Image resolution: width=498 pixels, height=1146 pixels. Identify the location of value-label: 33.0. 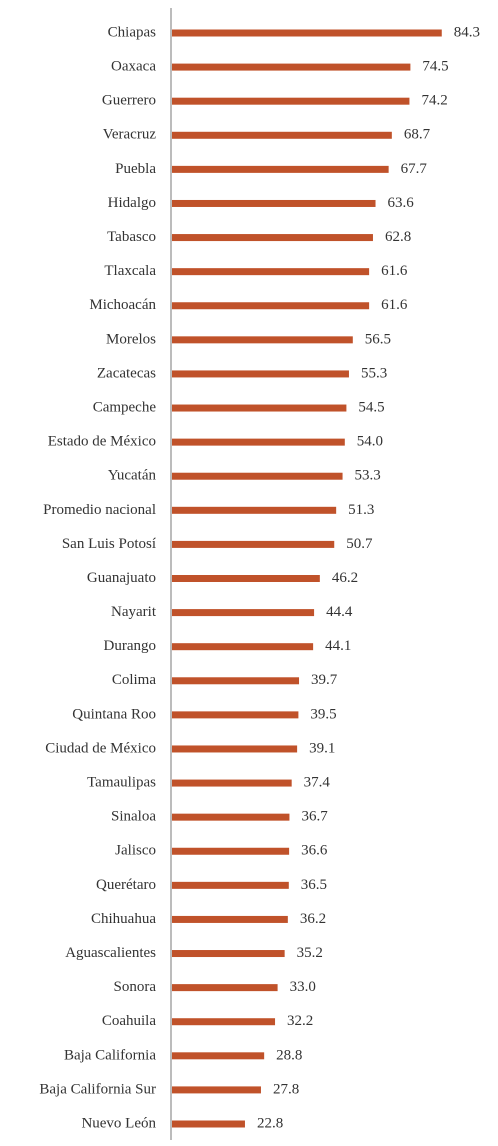
(303, 987).